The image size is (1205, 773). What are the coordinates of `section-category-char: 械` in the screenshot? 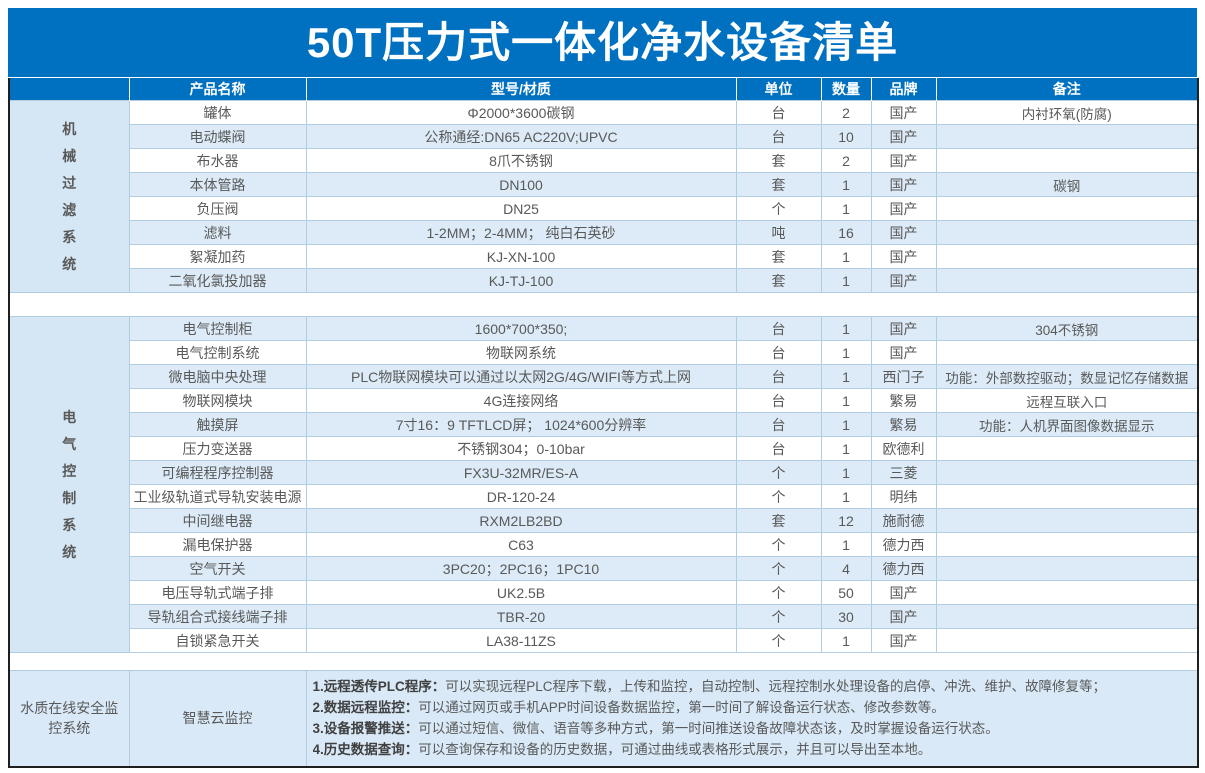 It's located at (69, 155).